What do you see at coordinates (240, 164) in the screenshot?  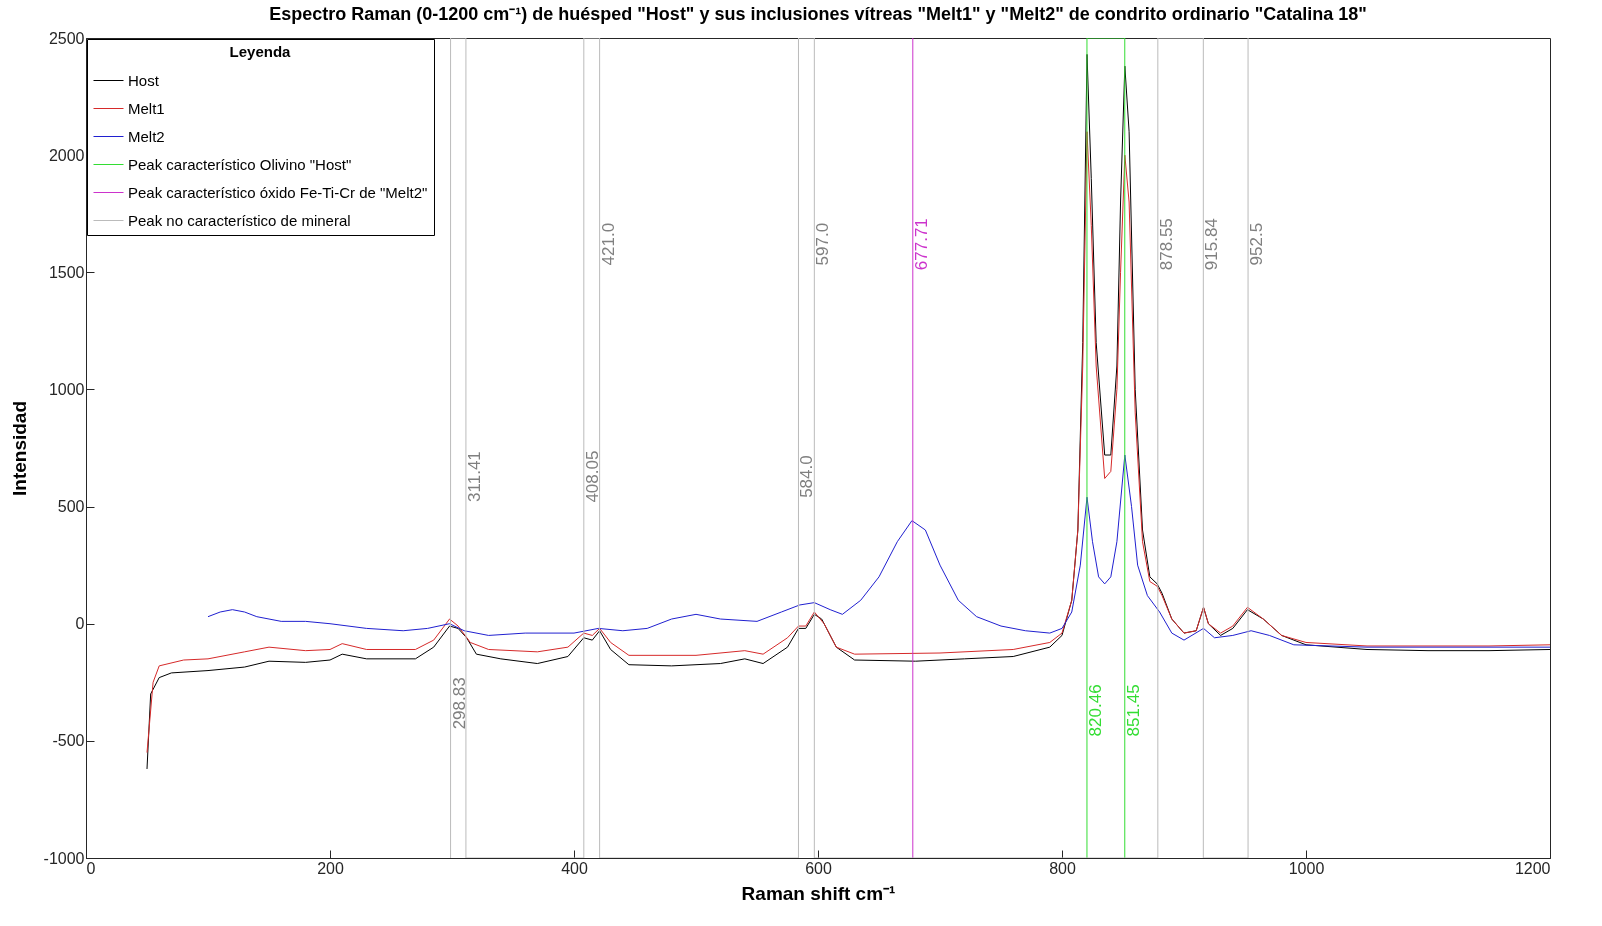 I see `legend-label: Peak característico Olivino "Host"` at bounding box center [240, 164].